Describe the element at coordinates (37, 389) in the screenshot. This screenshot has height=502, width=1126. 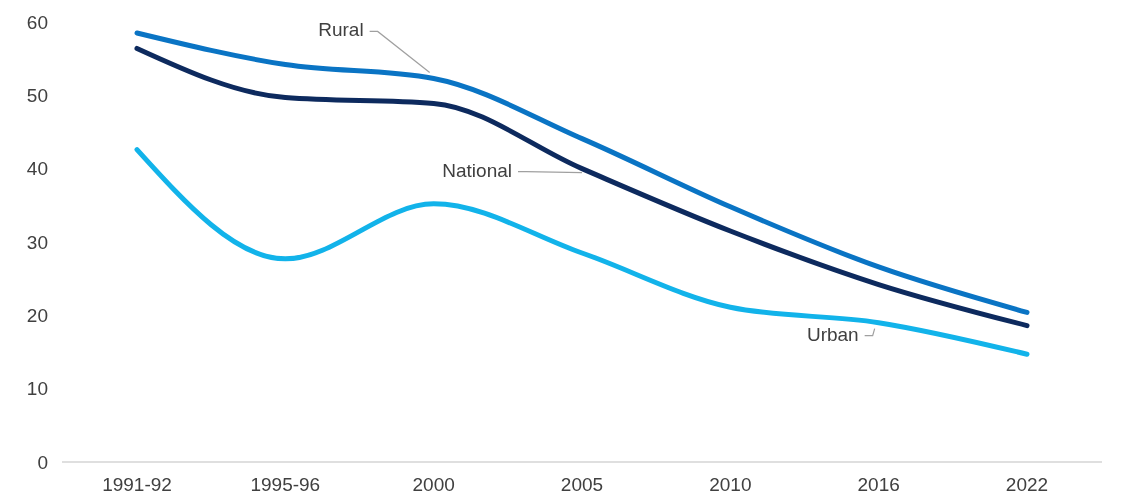
I see `y-tick-label: 10` at that location.